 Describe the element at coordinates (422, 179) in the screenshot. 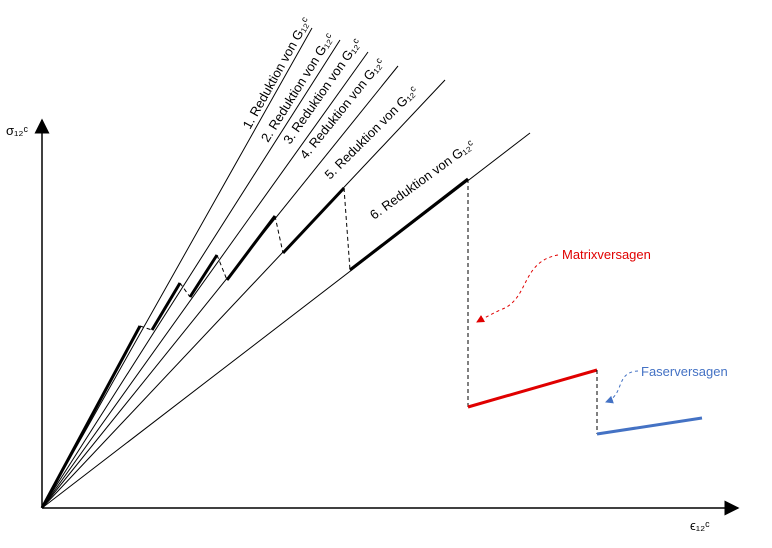

I see `reduction-label: 6. Reduktion von G₁₂ᶜ` at that location.